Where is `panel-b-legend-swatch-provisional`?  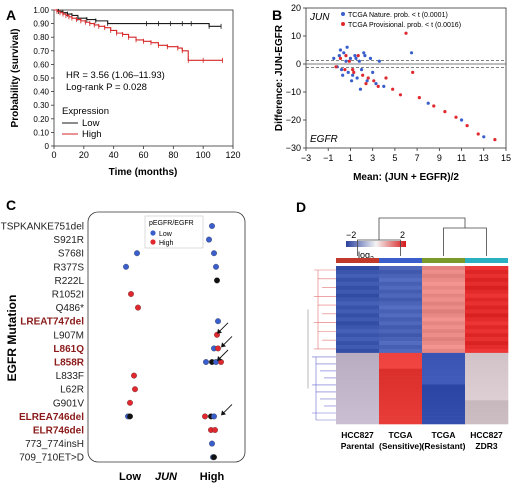 panel-b-legend-swatch-provisional is located at coordinates (343, 24).